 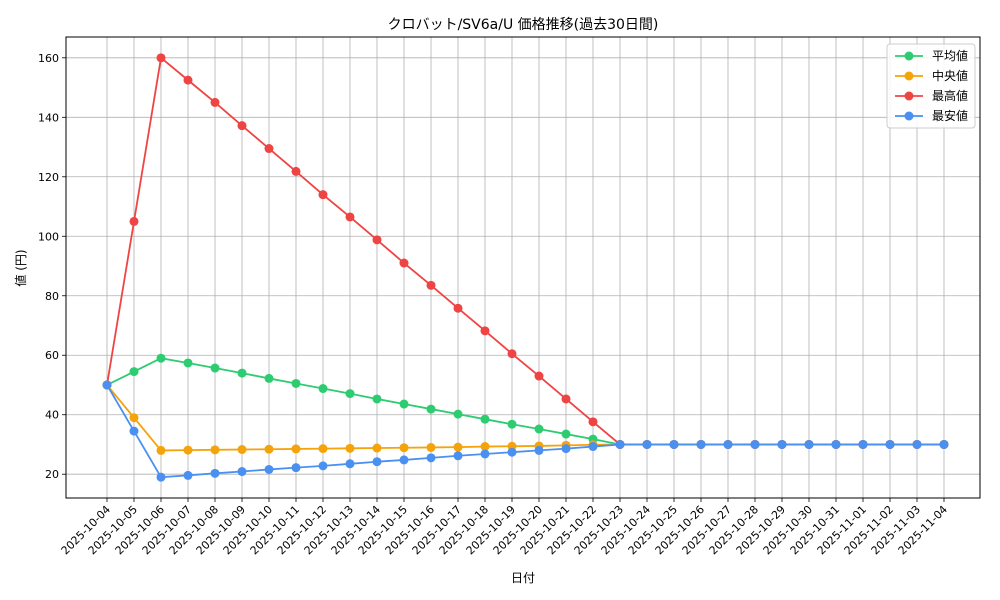 I want to click on legend-label: 最高値, so click(x=950, y=95).